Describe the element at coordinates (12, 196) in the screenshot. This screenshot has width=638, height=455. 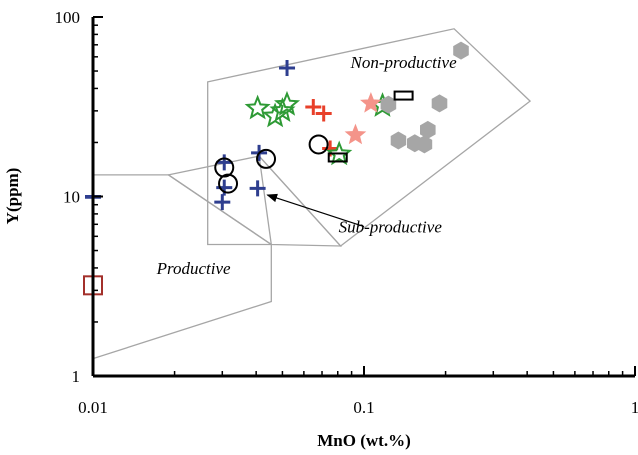
I see `y-axis-title: Y(ppm)` at that location.